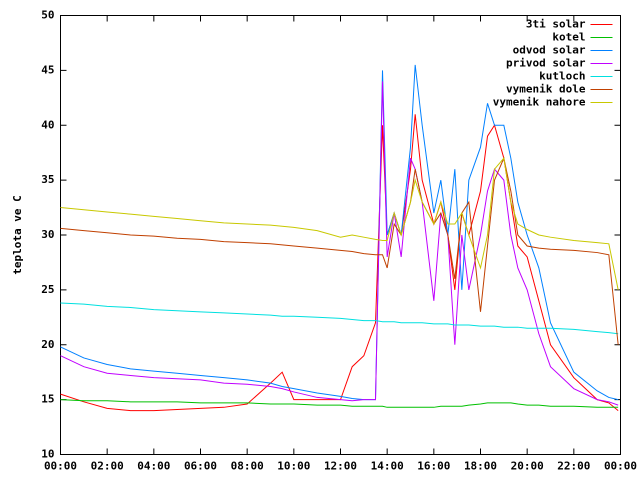 The height and width of the screenshot is (480, 640). Describe the element at coordinates (47, 124) in the screenshot. I see `y-tick-label: 40` at that location.